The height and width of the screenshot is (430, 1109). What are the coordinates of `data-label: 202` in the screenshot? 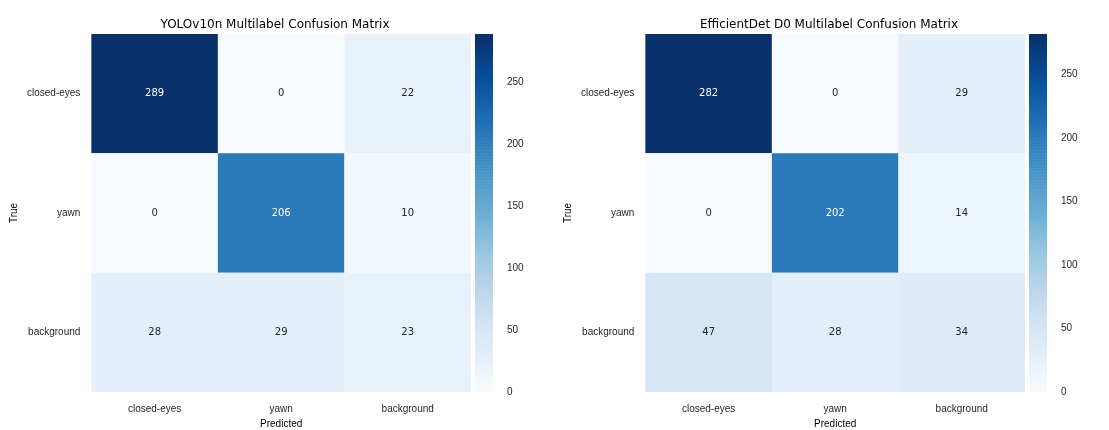 It's located at (835, 212).